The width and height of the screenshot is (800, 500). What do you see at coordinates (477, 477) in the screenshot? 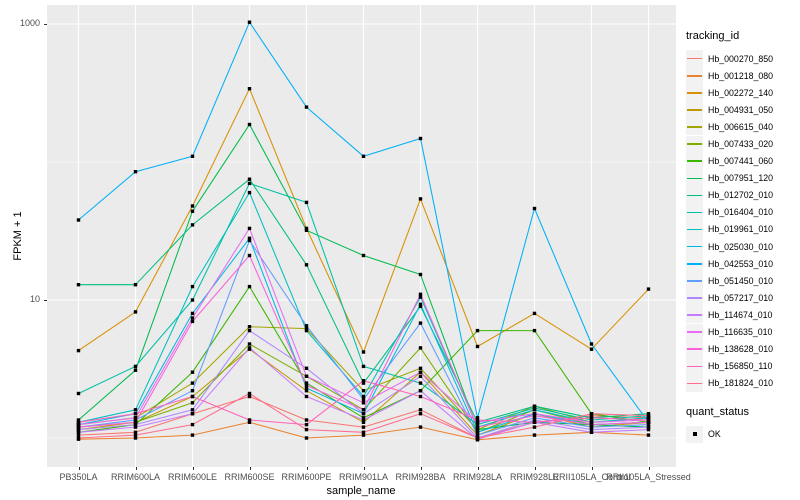
I see `x-tick-label: RRIM928LA` at bounding box center [477, 477].